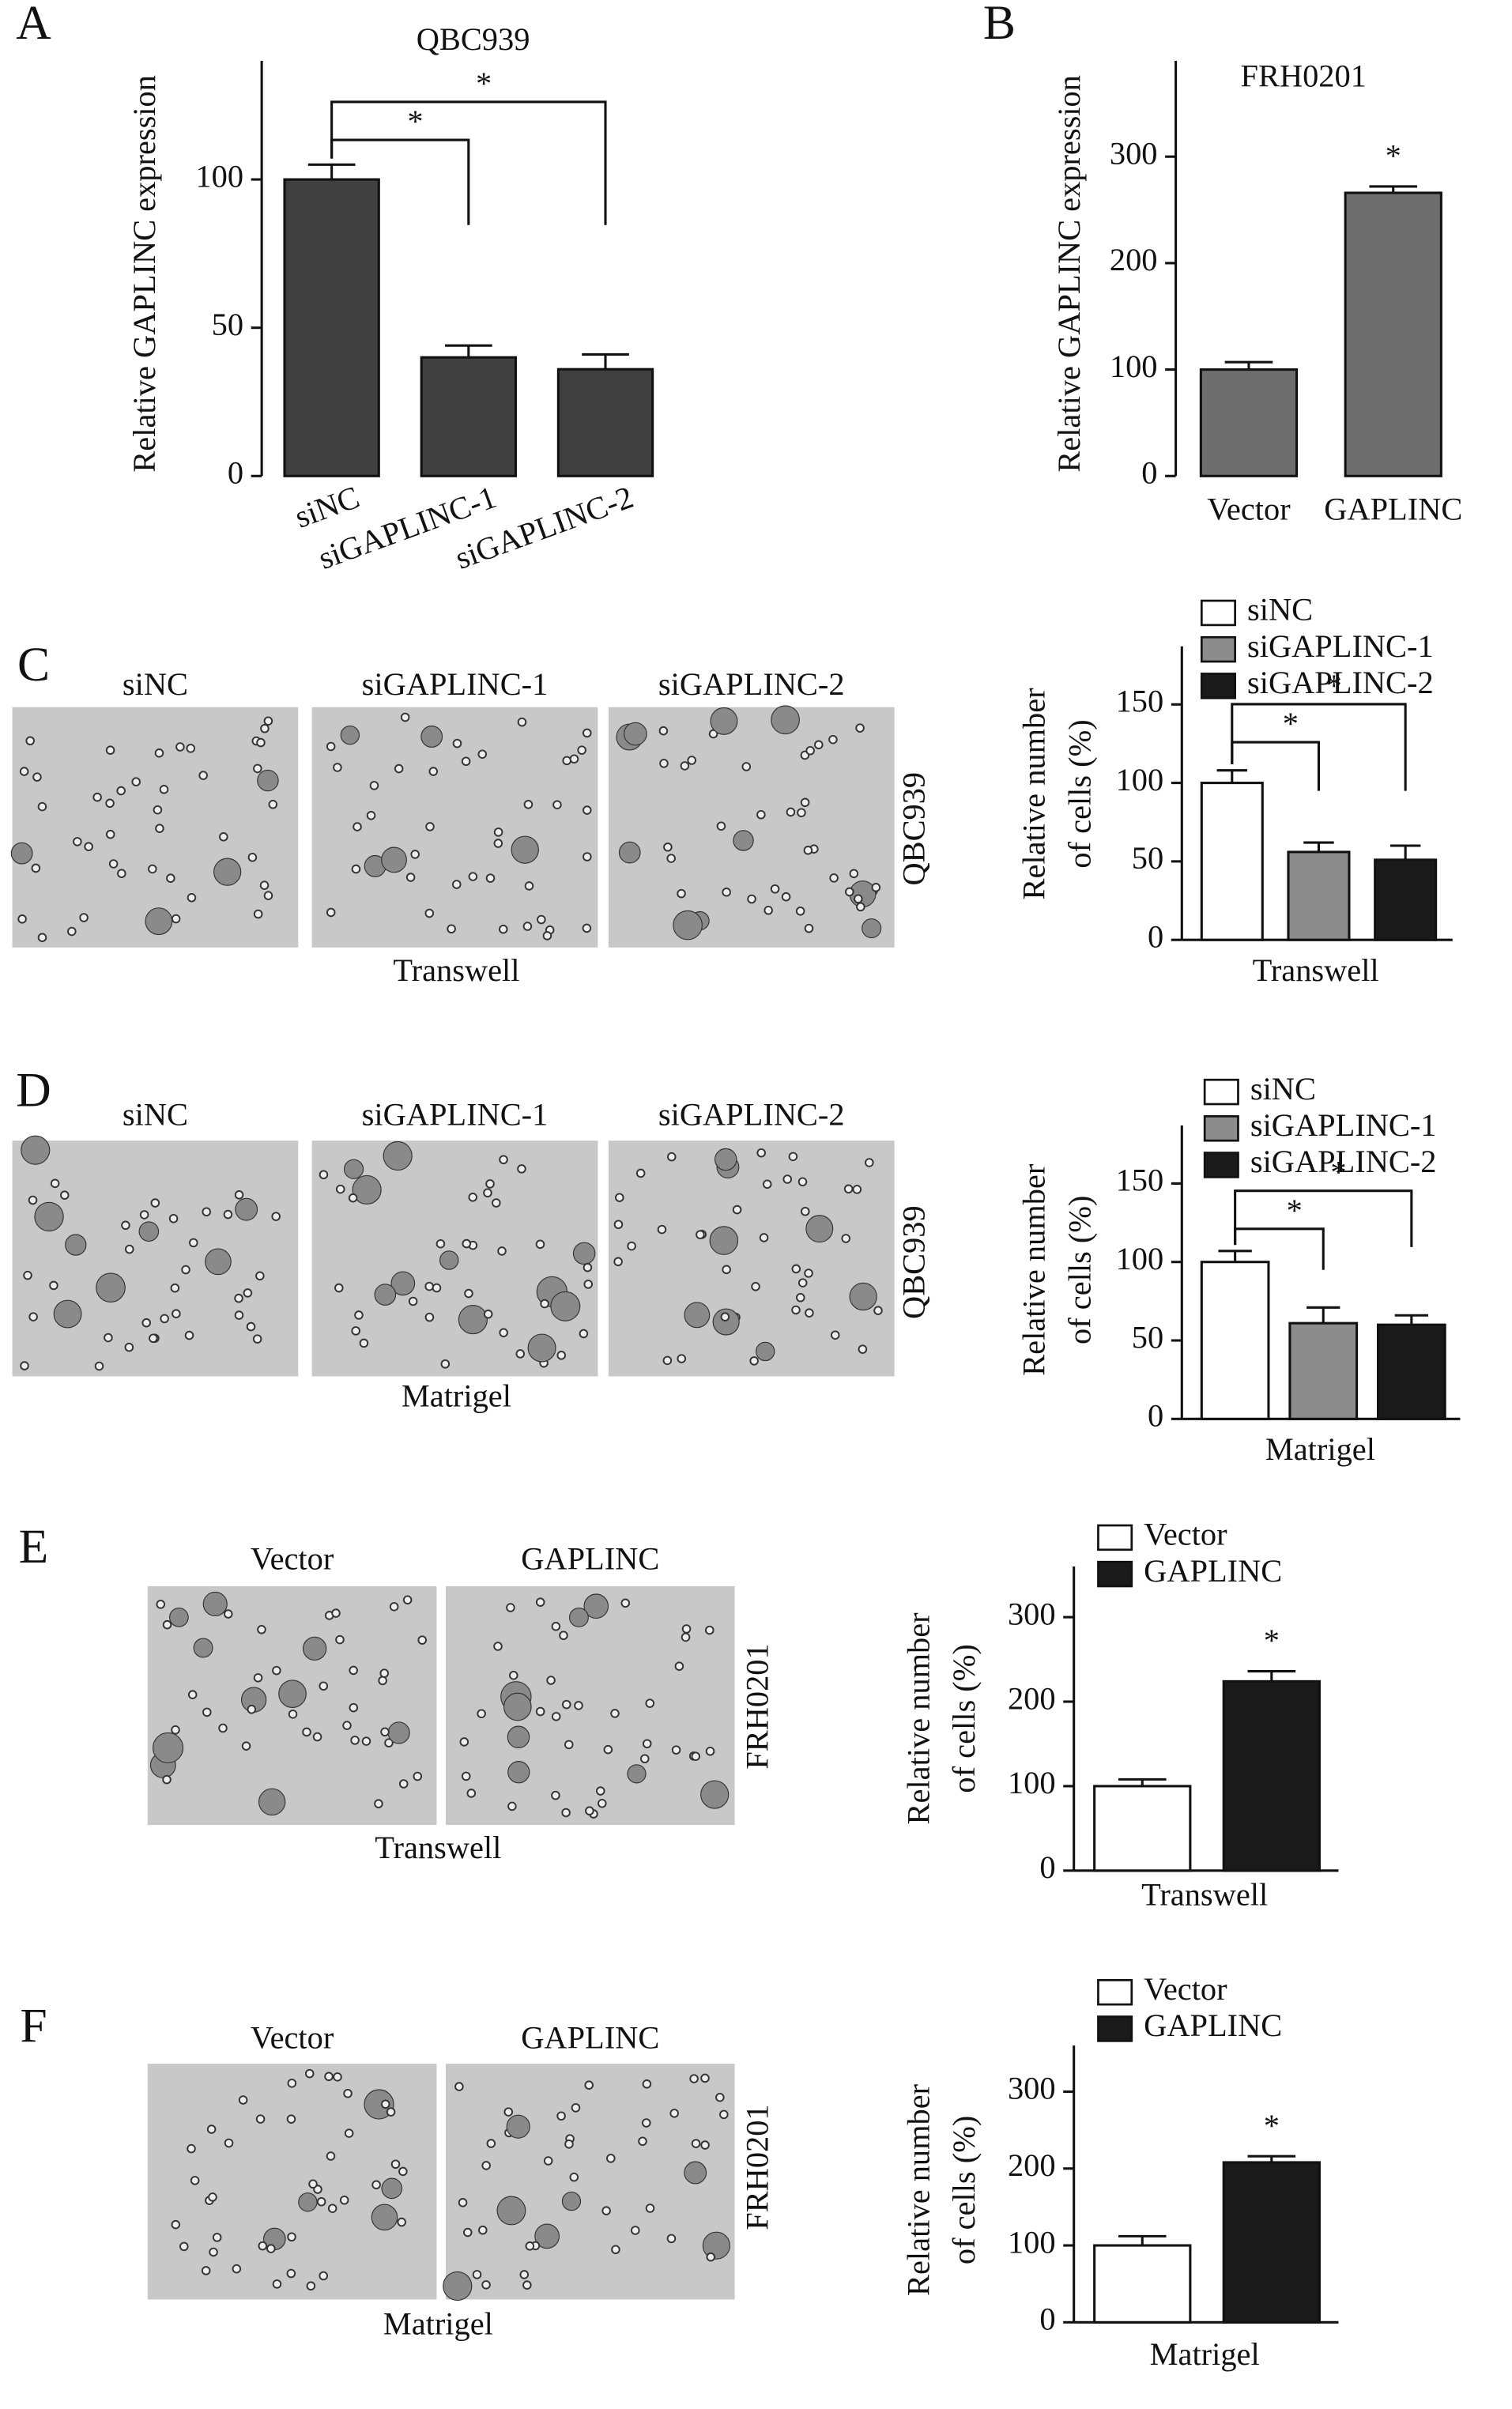  Describe the element at coordinates (33, 2026) in the screenshot. I see `panel-letter: F` at that location.